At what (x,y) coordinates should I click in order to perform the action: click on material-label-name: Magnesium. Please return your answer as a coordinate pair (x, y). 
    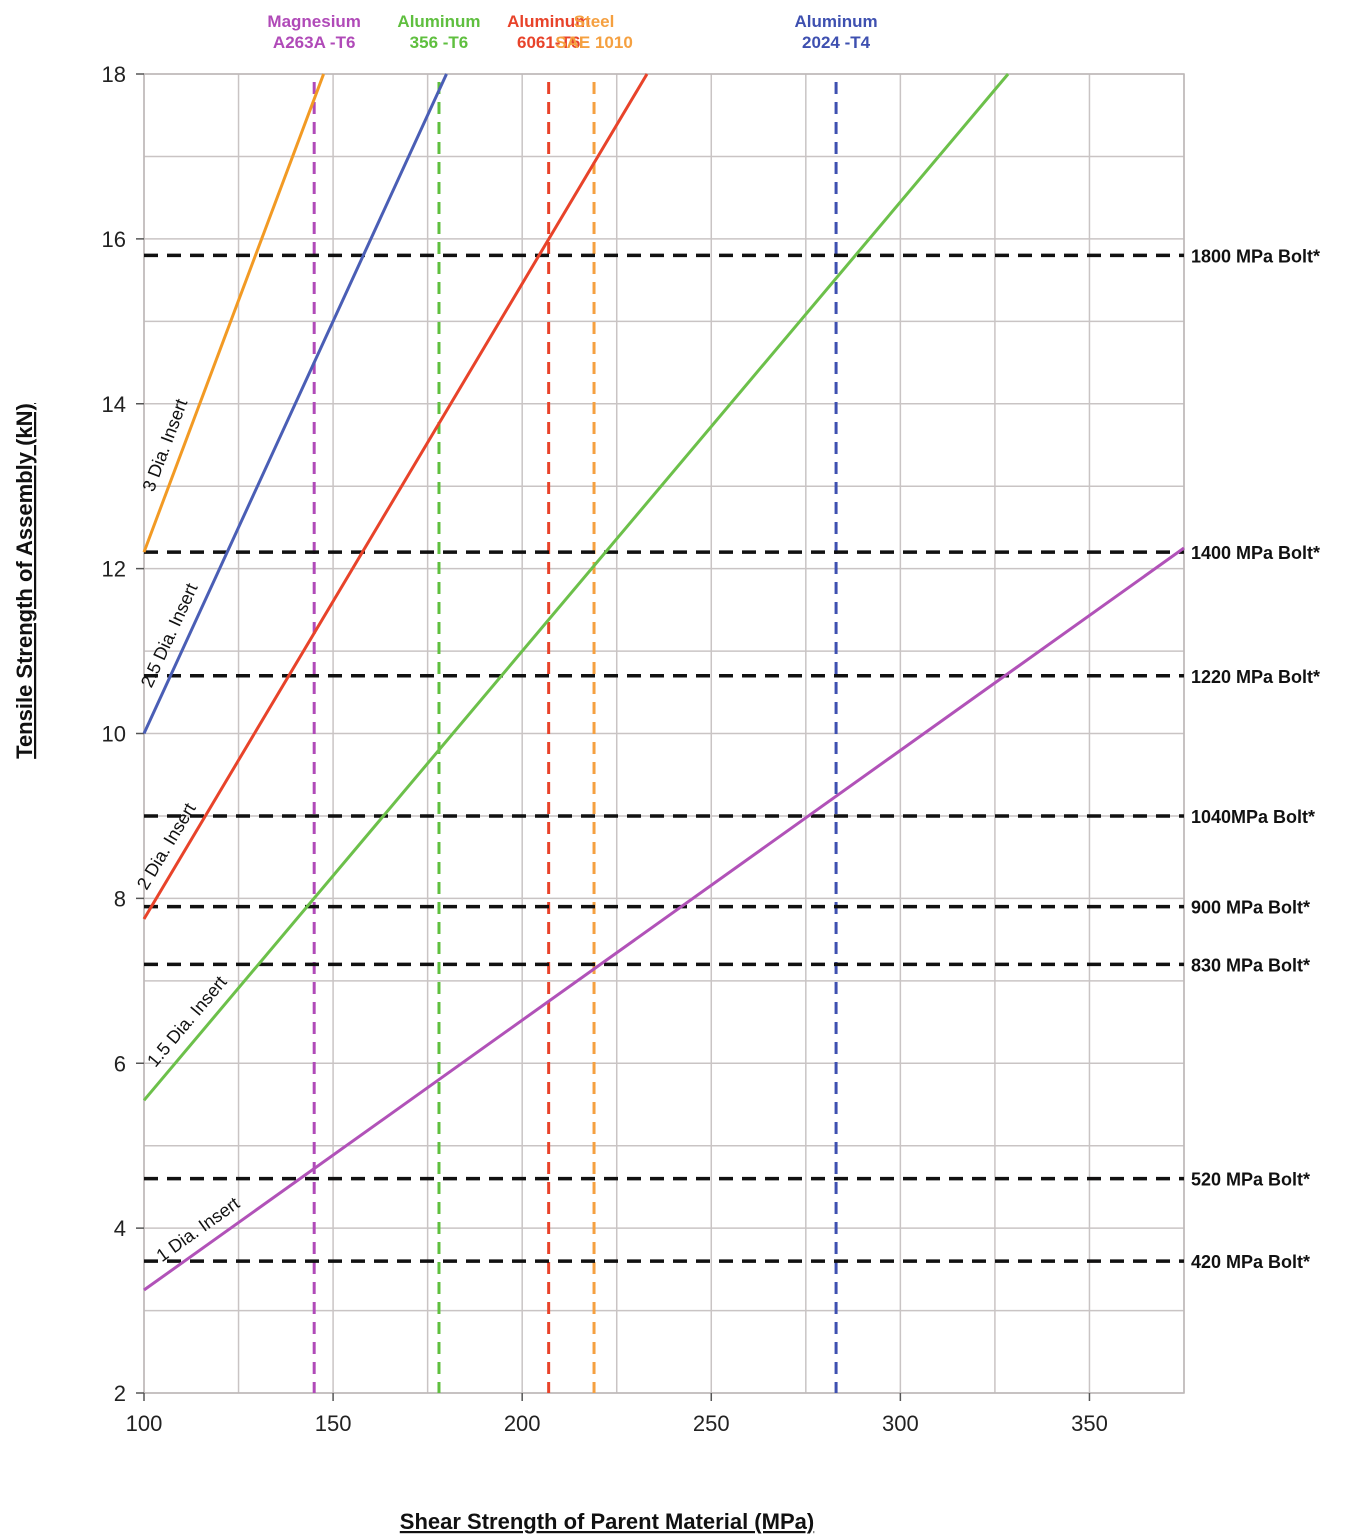
    Looking at the image, I should click on (314, 21).